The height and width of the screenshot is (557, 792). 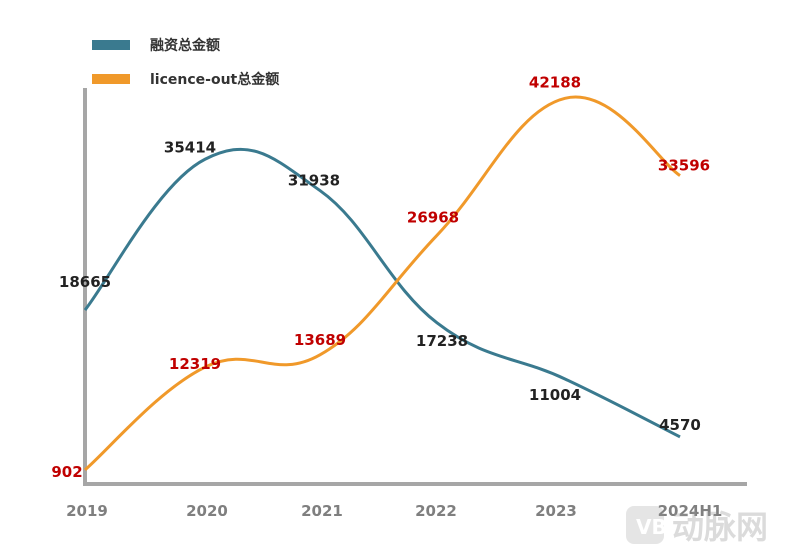 I want to click on legend-label: licence-out总金额, so click(x=214, y=79).